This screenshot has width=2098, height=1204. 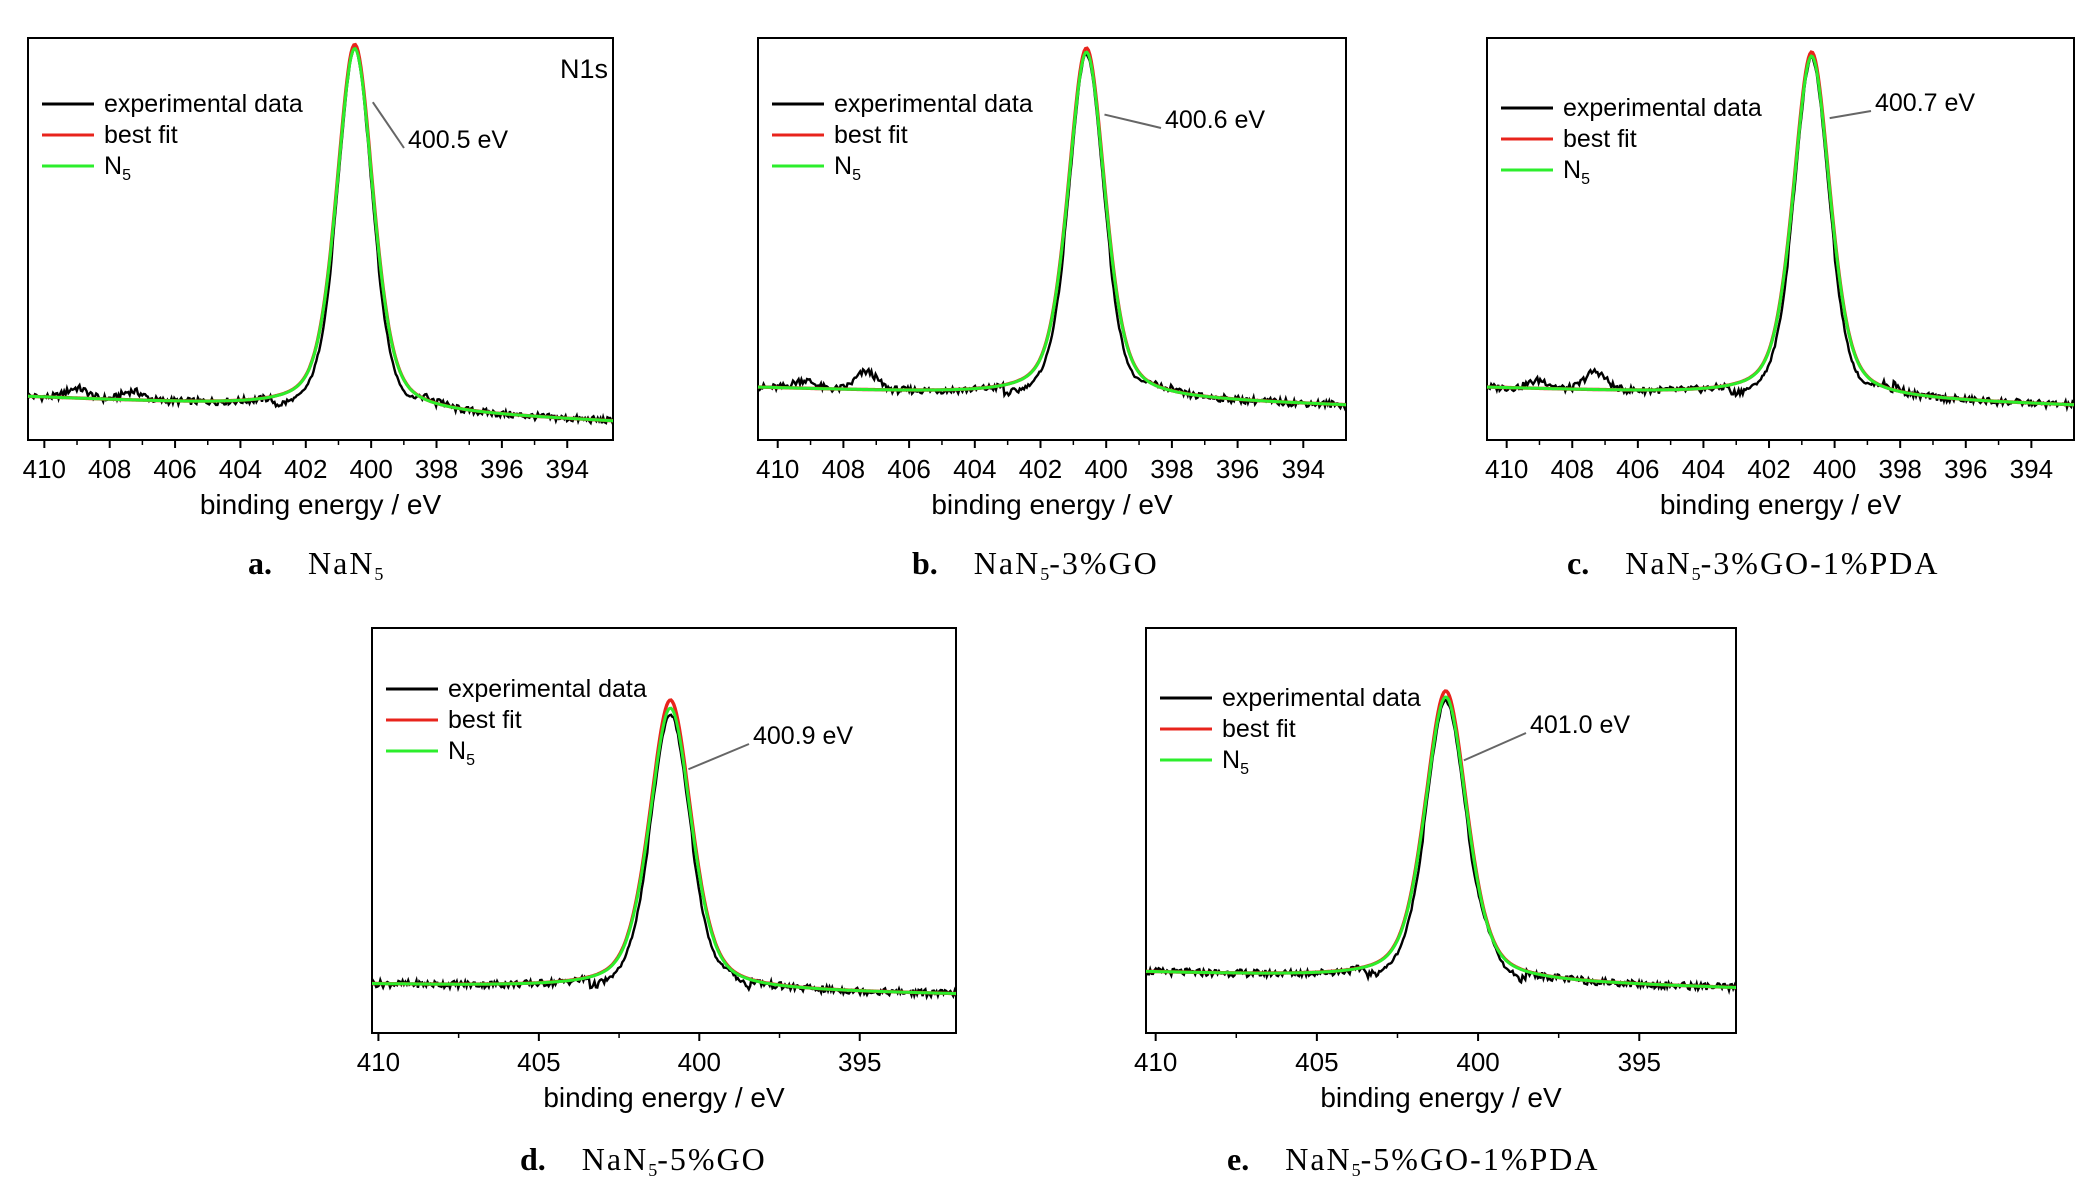 I want to click on caption-e: e. NaN5-5%GO-1%PDA, so click(x=1413, y=1161).